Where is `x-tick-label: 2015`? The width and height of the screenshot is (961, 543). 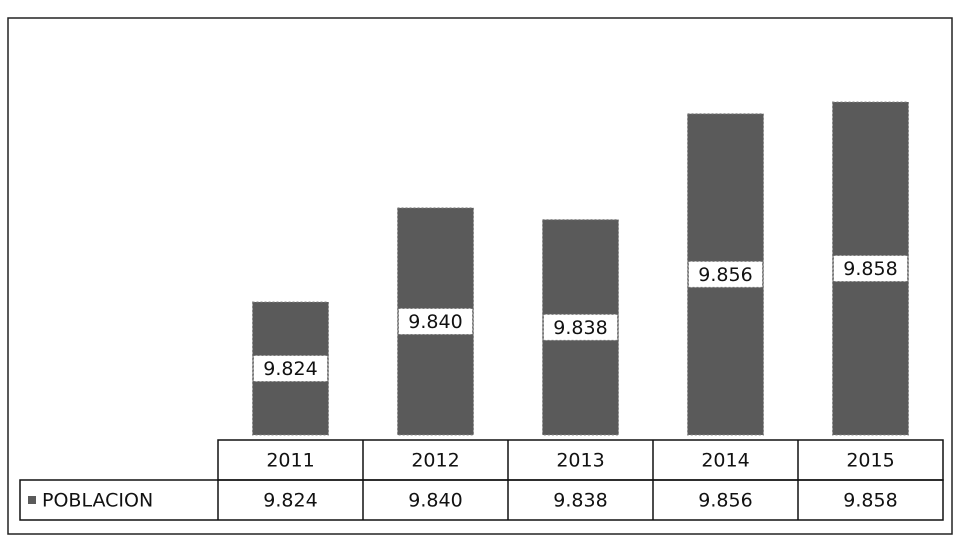
x-tick-label: 2015 is located at coordinates (870, 461).